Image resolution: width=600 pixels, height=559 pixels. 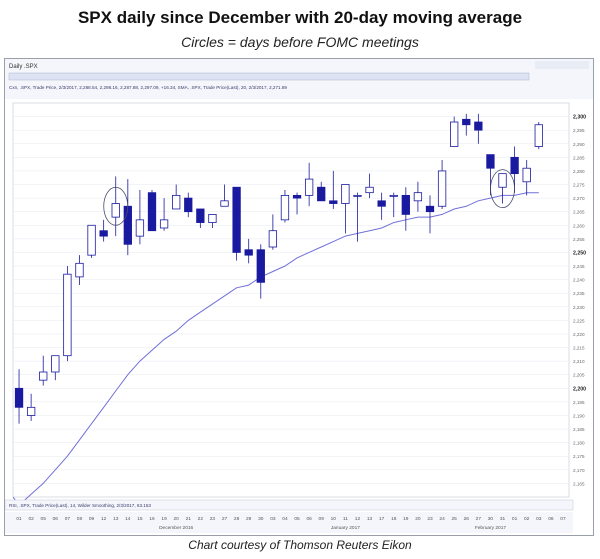 What do you see at coordinates (579, 293) in the screenshot?
I see `y-tick-label: 2,235` at bounding box center [579, 293].